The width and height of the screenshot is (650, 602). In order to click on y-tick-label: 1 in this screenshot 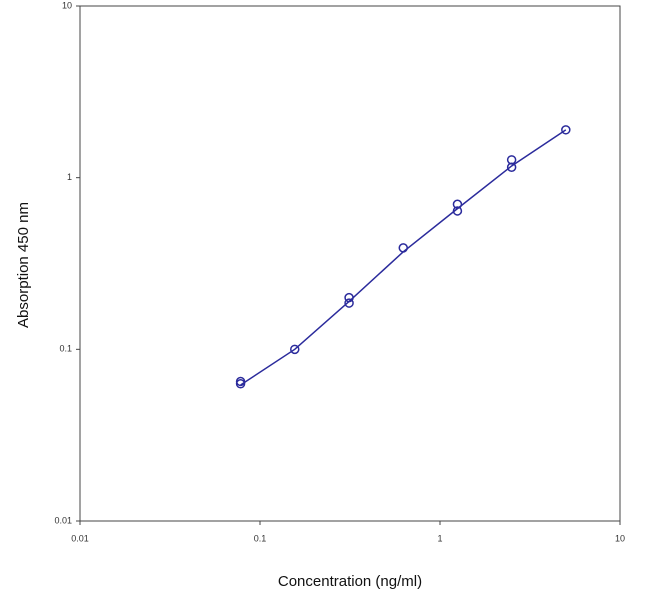, I will do `click(69, 177)`.